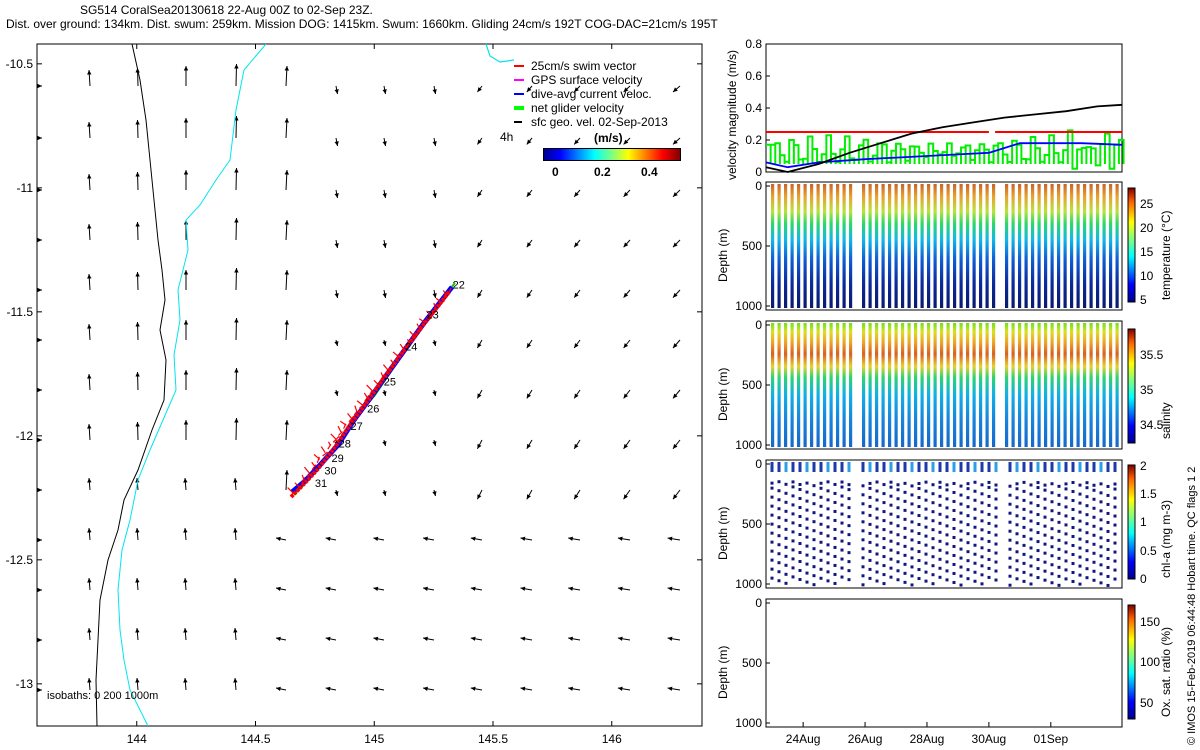 This screenshot has width=1200, height=750. I want to click on salinity-depth-tick-label: 0, so click(758, 325).